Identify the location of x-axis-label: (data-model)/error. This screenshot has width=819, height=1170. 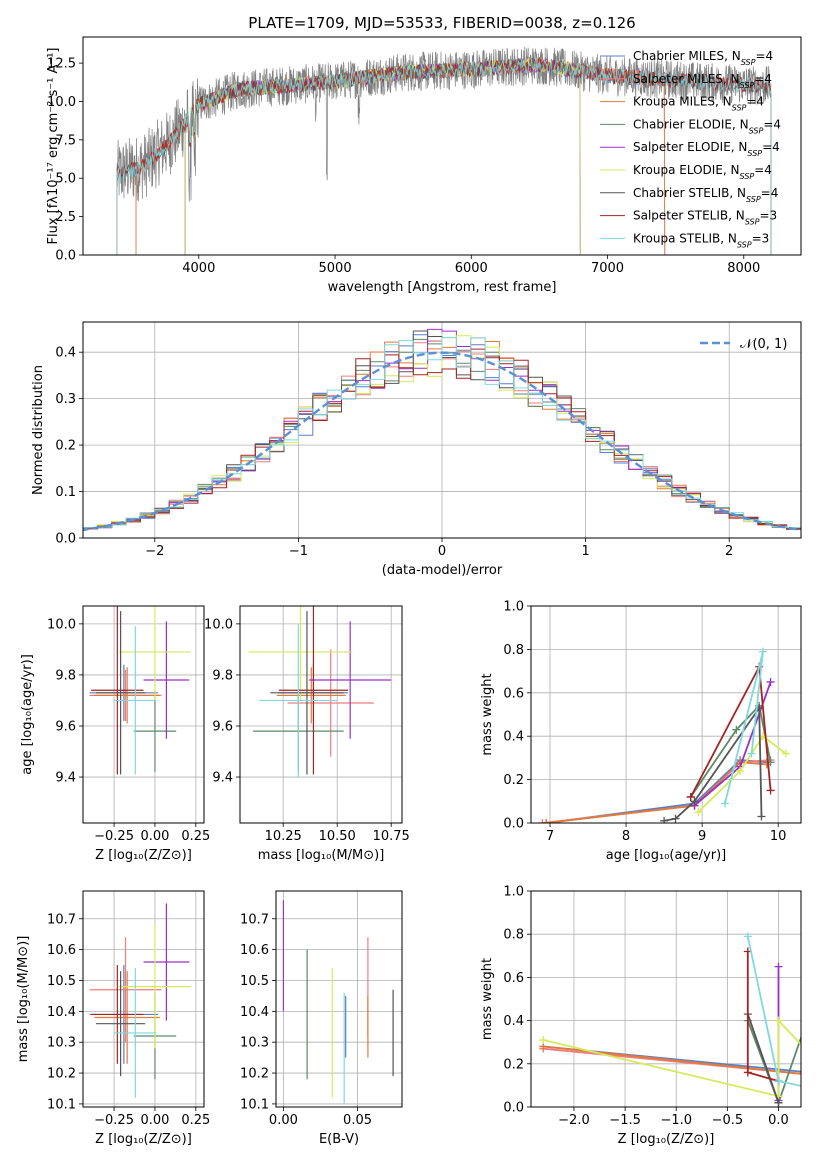
(442, 570).